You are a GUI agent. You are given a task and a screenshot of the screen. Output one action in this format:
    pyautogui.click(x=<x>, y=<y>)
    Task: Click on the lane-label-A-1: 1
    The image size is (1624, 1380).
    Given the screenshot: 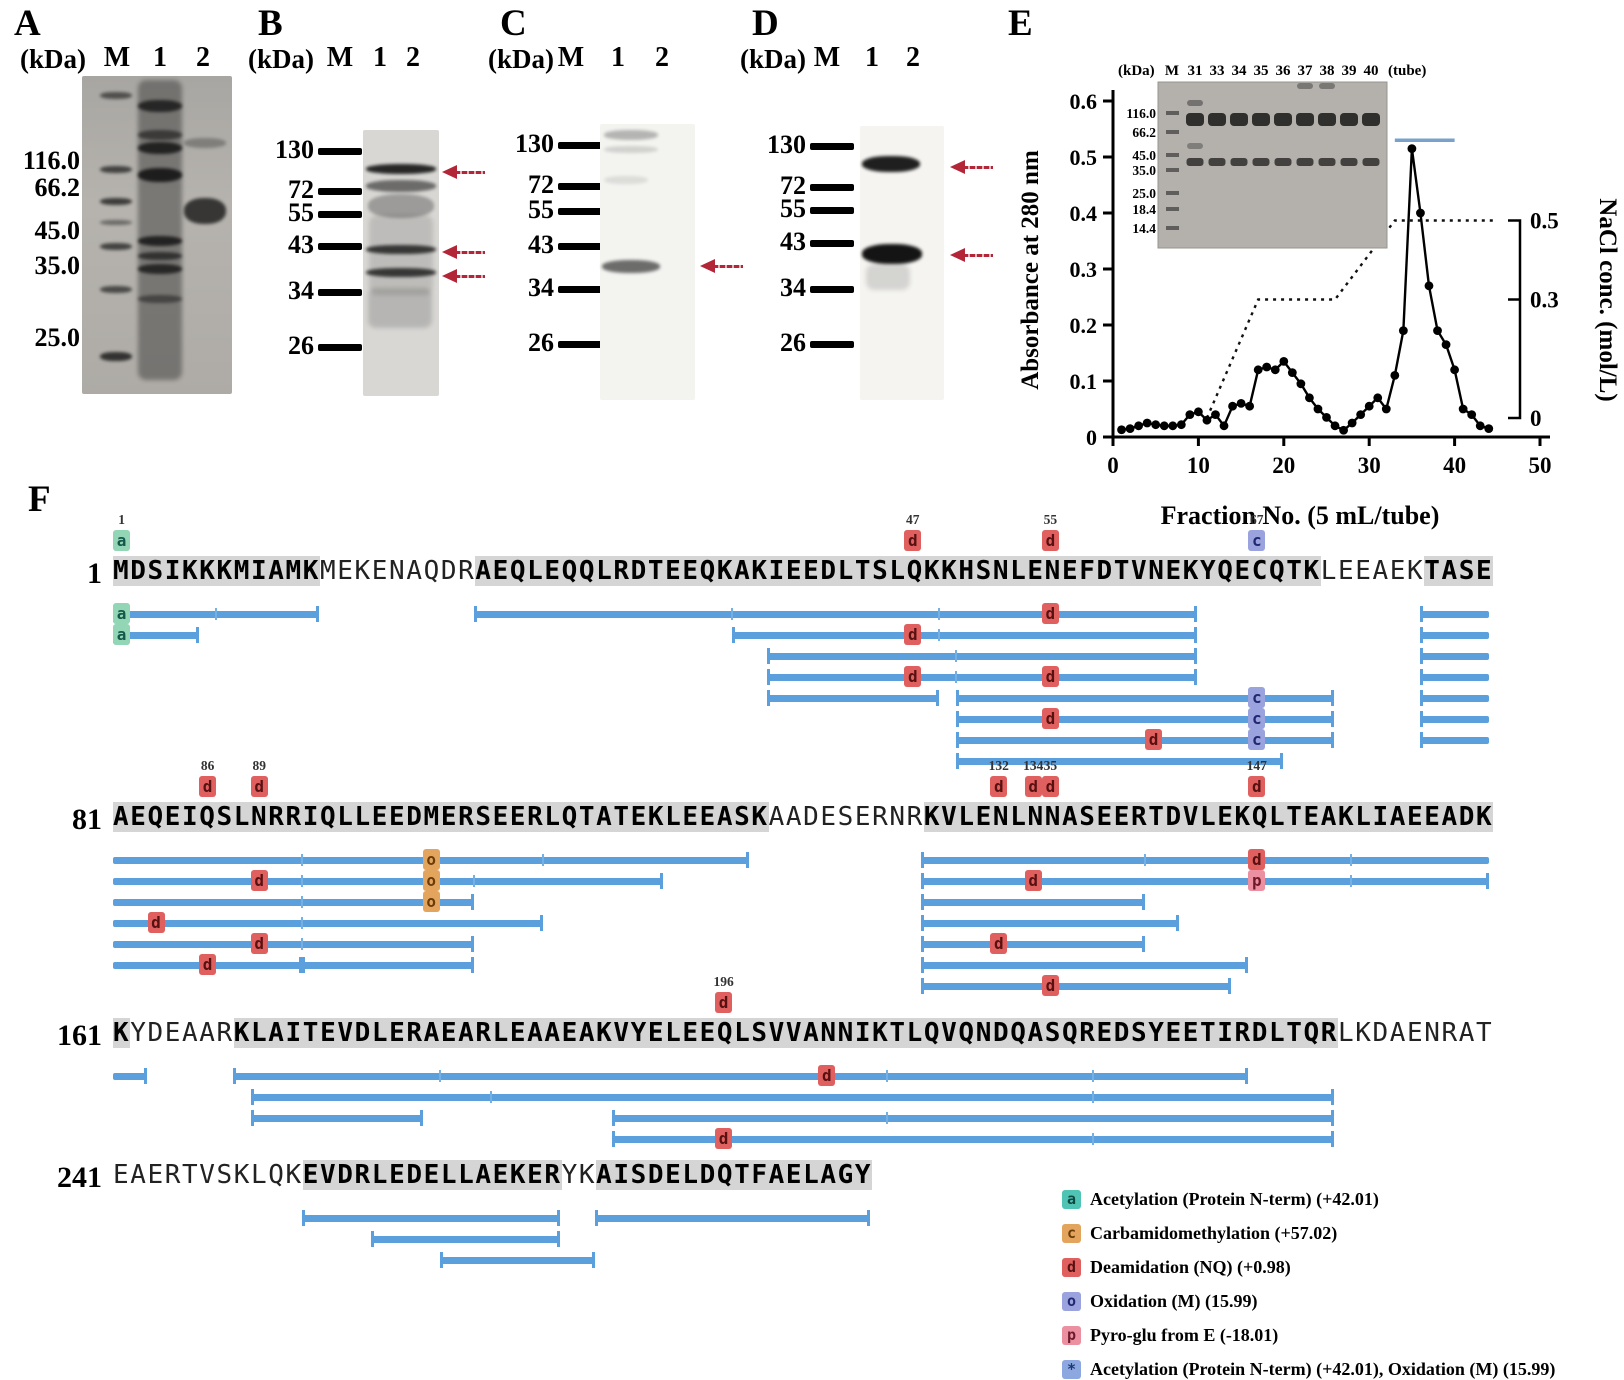 What is the action you would take?
    pyautogui.click(x=160, y=57)
    